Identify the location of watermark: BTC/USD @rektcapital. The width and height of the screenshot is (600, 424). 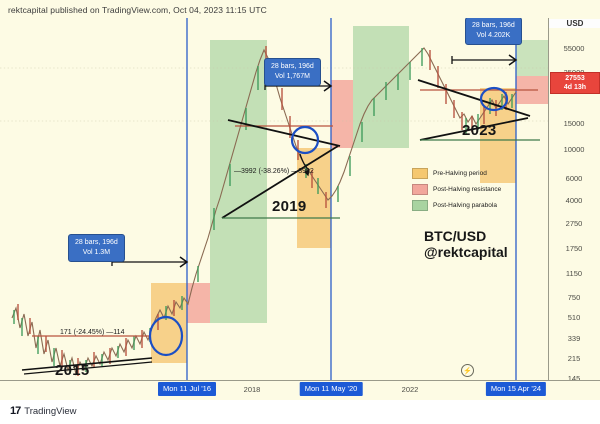
(466, 244).